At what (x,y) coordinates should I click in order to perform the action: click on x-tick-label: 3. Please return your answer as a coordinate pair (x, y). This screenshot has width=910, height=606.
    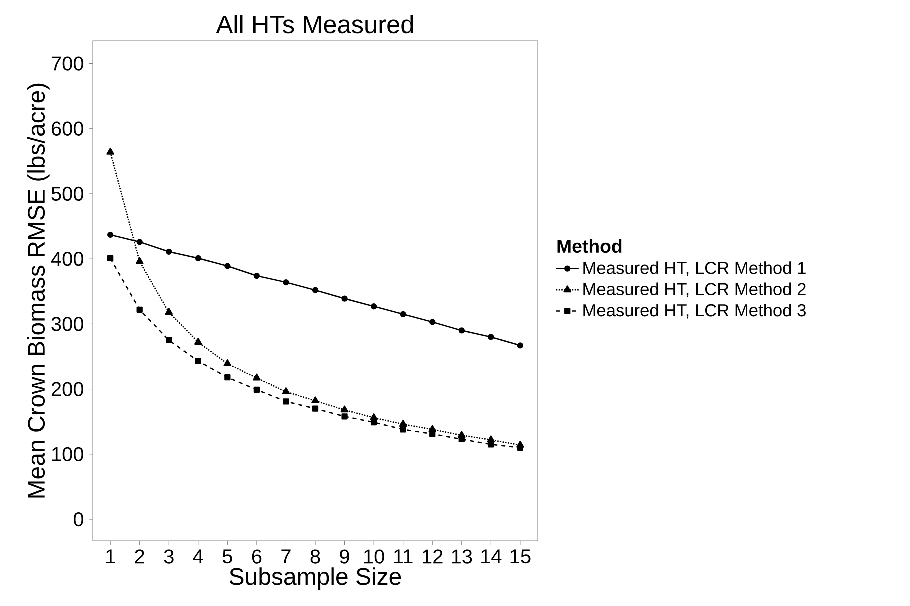
    Looking at the image, I should click on (169, 557).